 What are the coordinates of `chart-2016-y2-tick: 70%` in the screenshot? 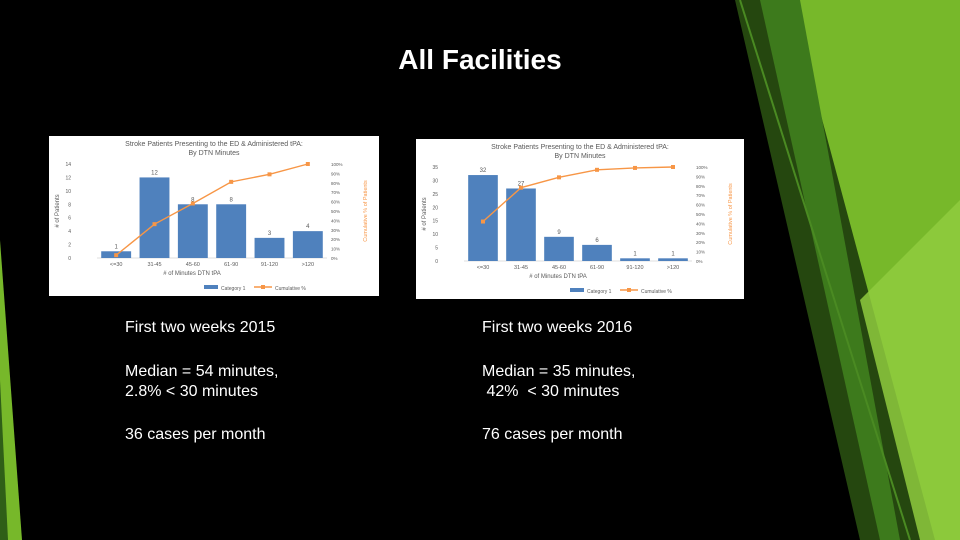 It's located at (700, 195).